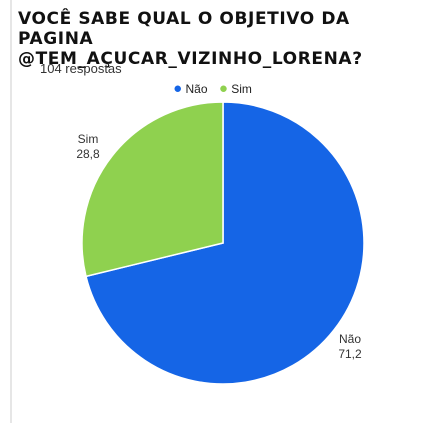  Describe the element at coordinates (184, 29) in the screenshot. I see `title-line-1: Você sabe qual o objetivo da pagina` at that location.